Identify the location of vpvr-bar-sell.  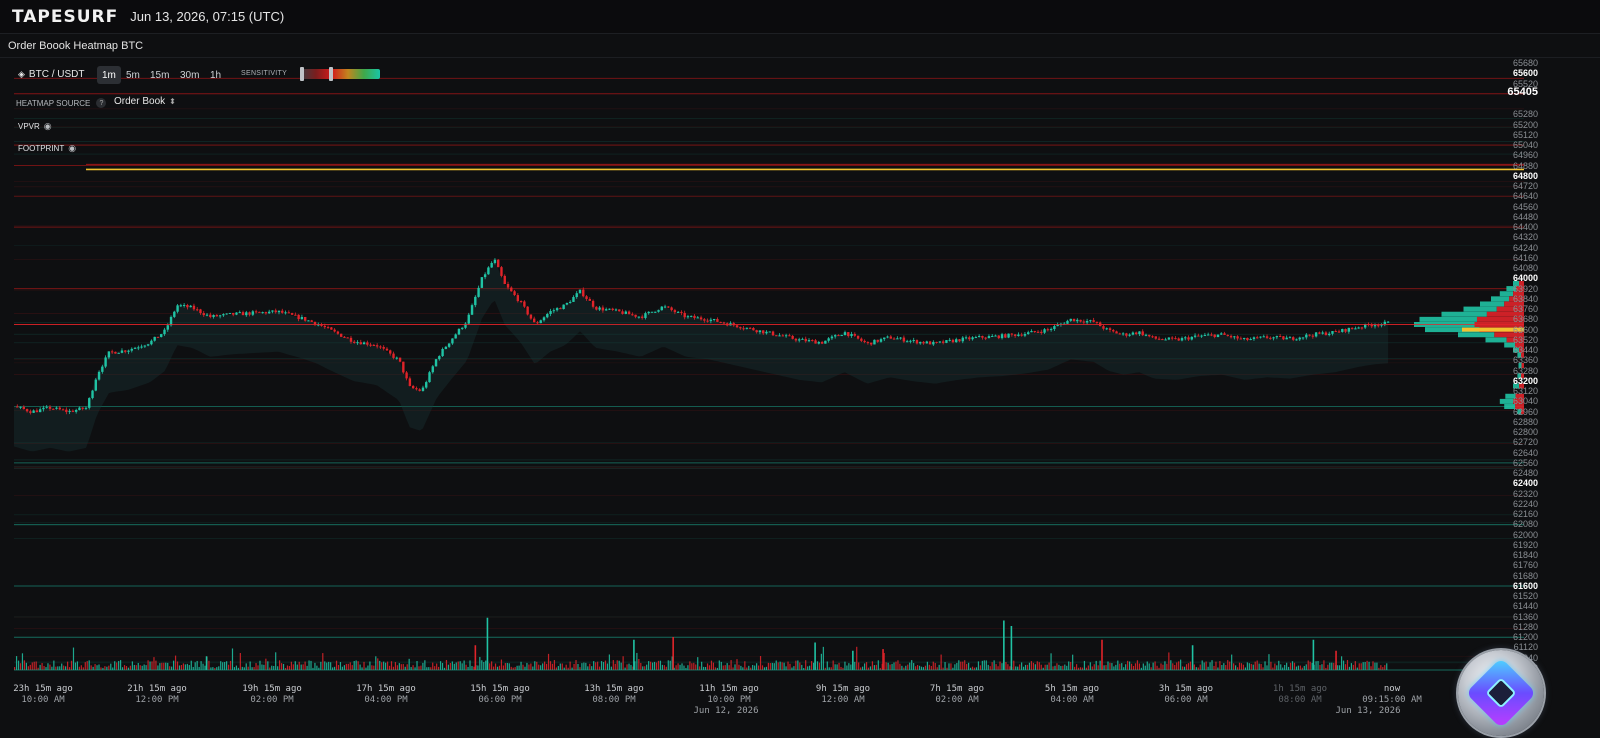
(1518, 294).